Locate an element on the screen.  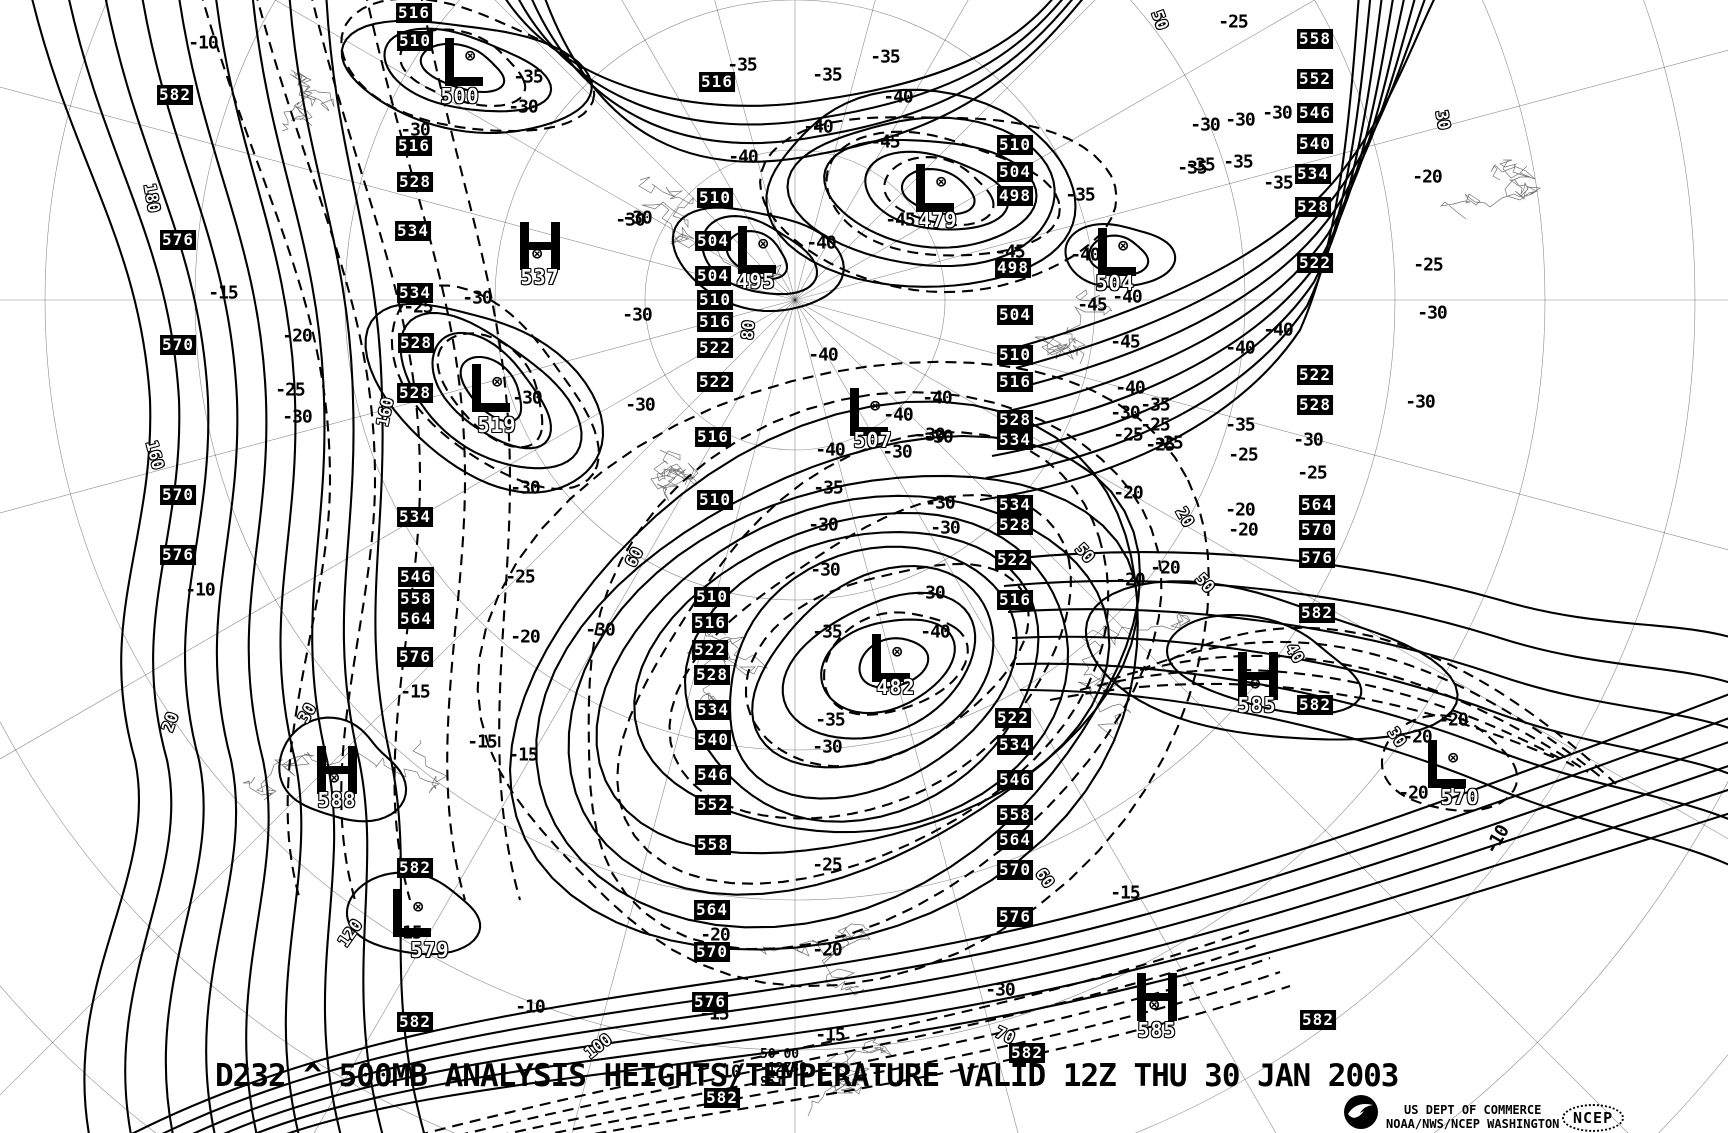
temperature-label: -10 is located at coordinates (726, 1072).